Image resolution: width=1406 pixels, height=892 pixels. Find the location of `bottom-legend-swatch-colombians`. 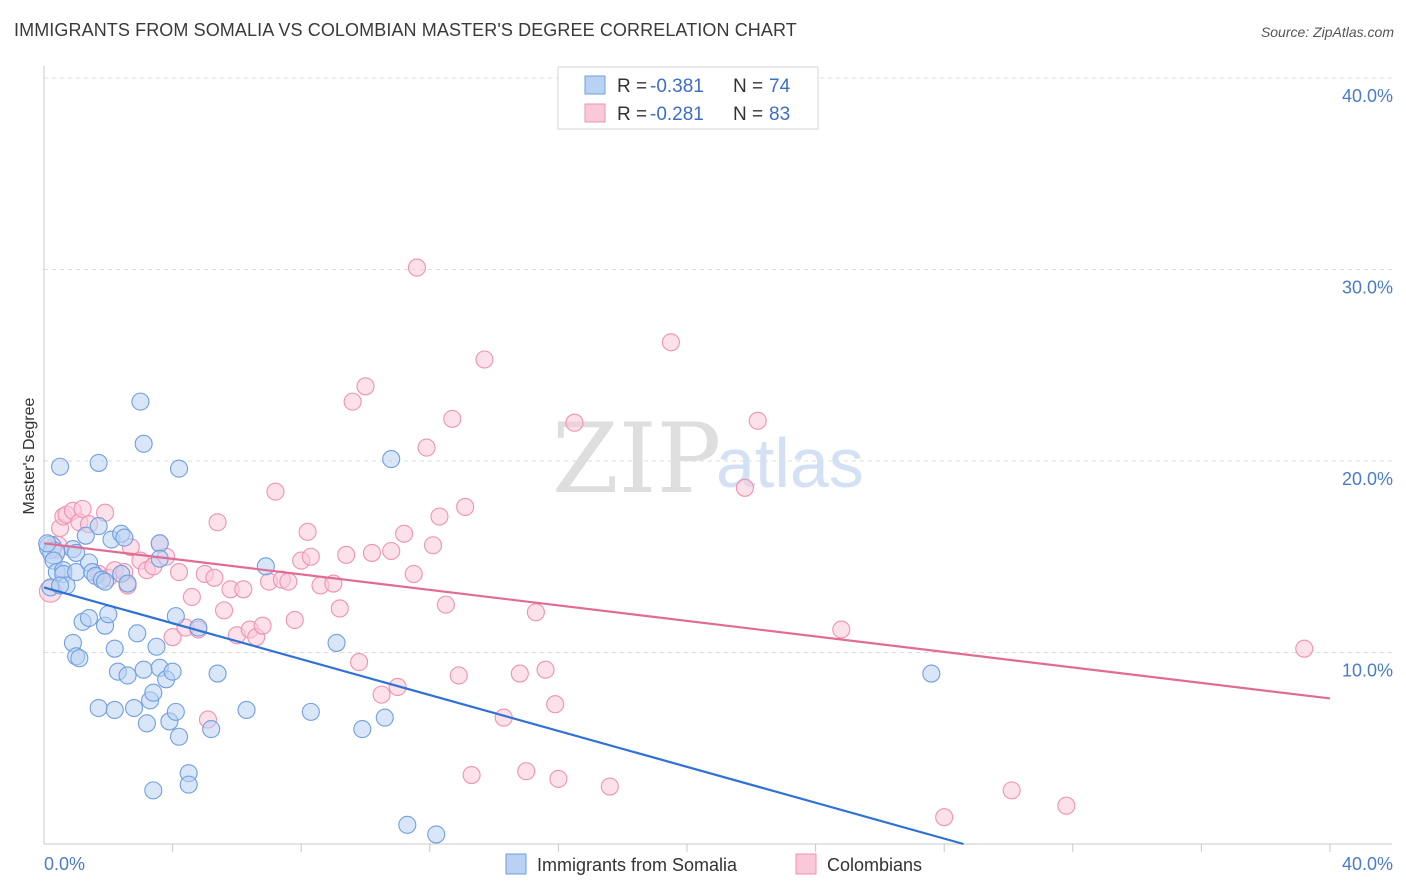

bottom-legend-swatch-colombians is located at coordinates (806, 864).